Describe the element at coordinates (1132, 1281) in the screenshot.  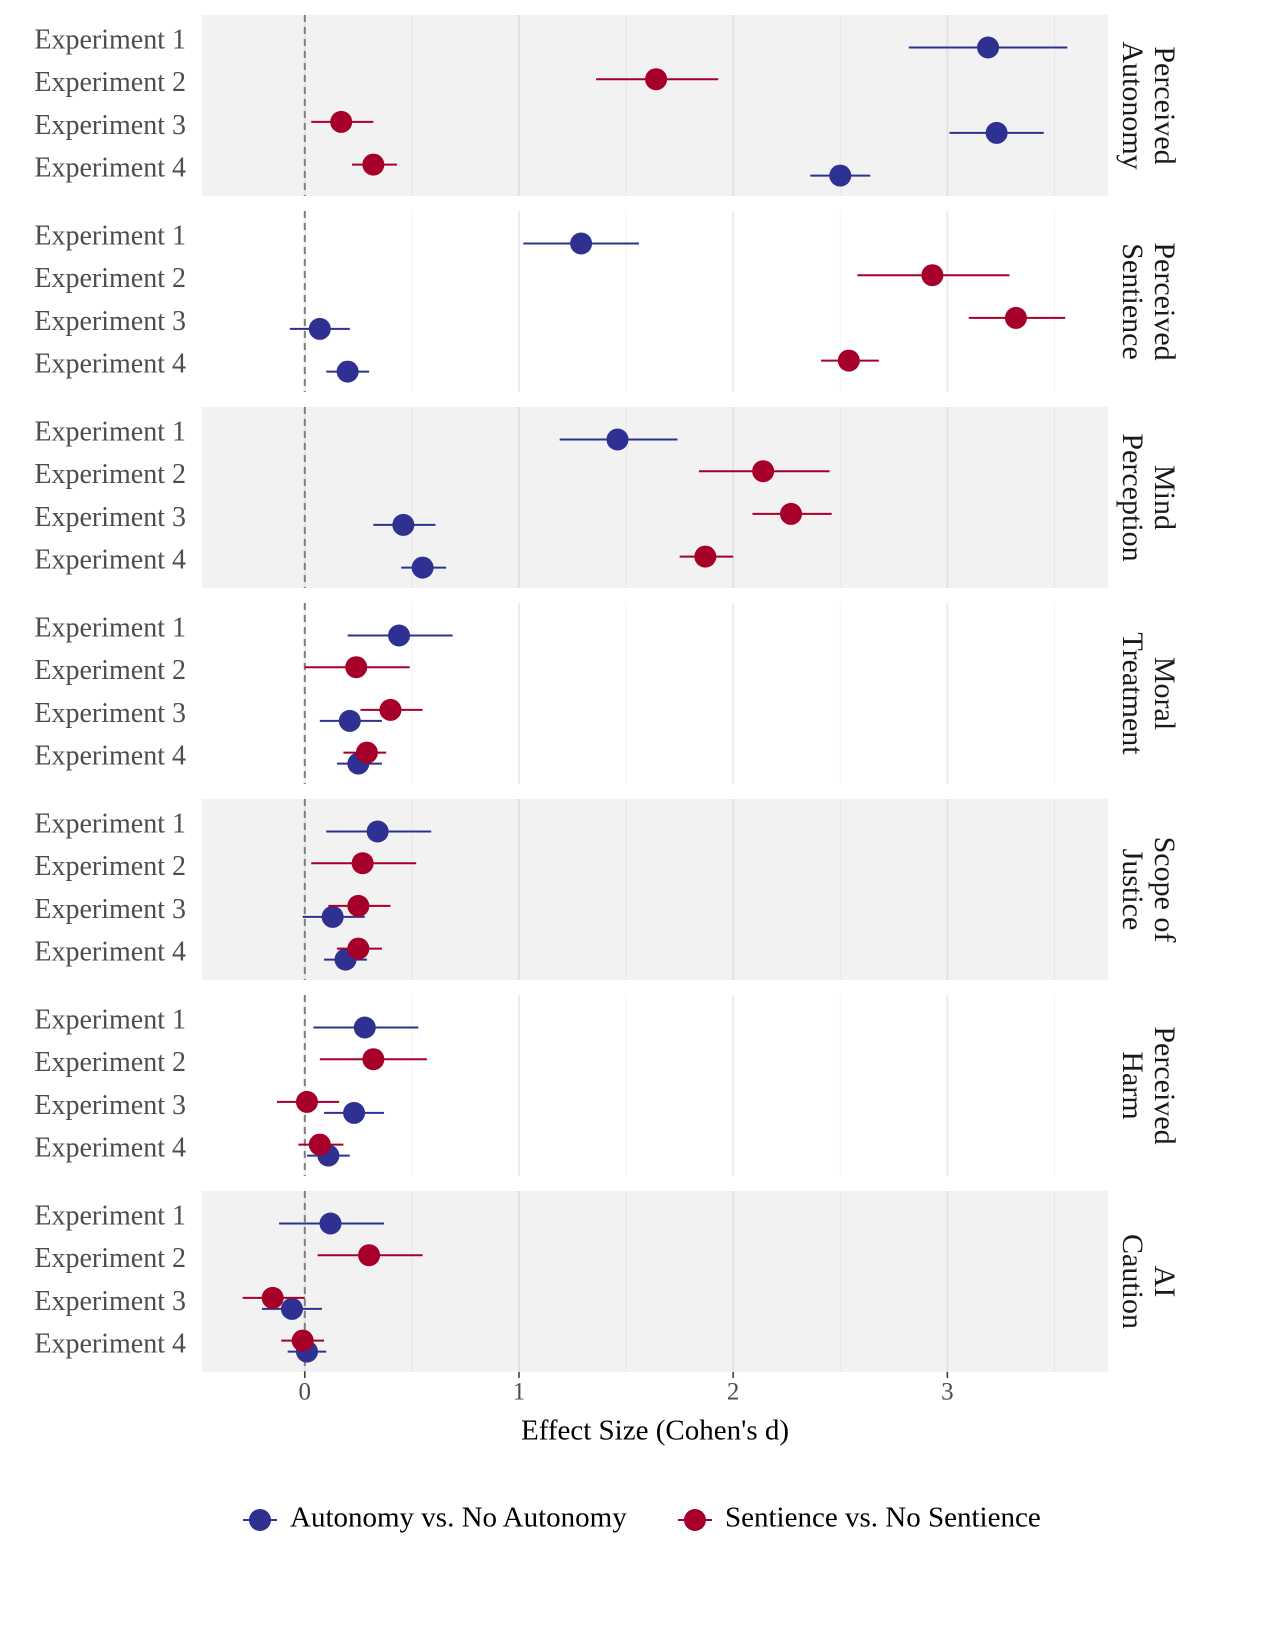
I see `strip-label-line: Caution` at that location.